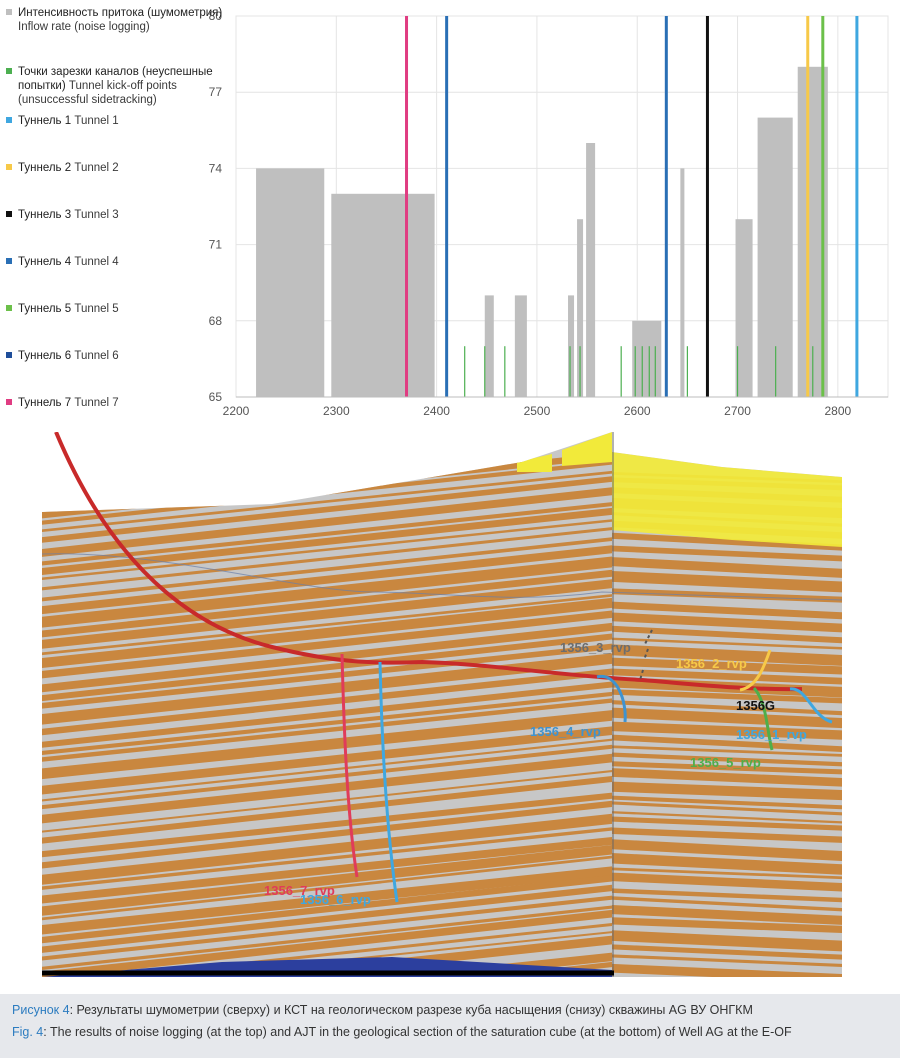  What do you see at coordinates (45, 121) in the screenshot?
I see `legend-tunnel-1-ru: Туннель 1` at bounding box center [45, 121].